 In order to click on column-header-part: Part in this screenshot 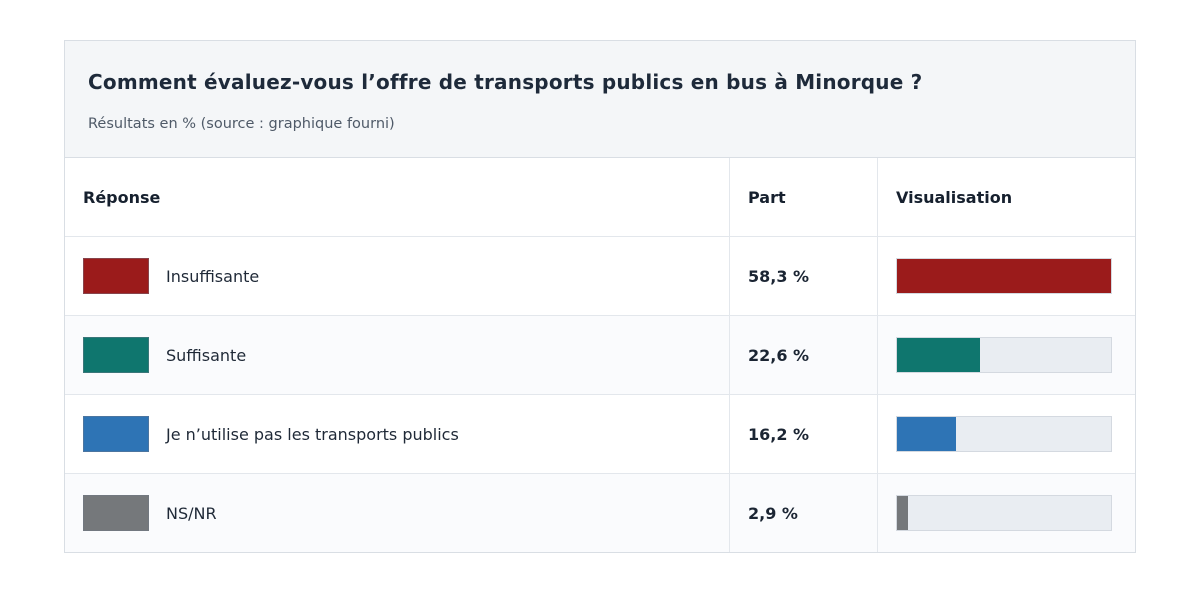, I will do `click(804, 197)`.